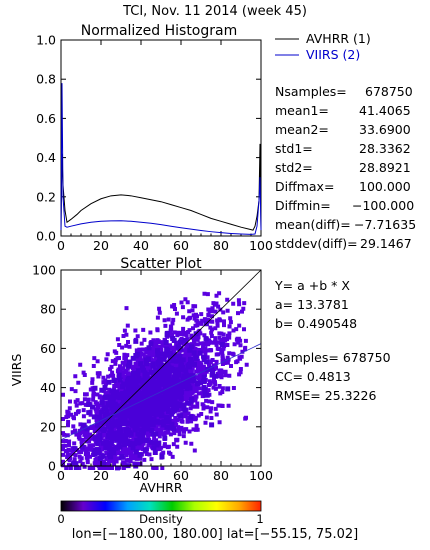 This screenshot has height=550, width=430. I want to click on histogram-x-tick-label: 60, so click(181, 245).